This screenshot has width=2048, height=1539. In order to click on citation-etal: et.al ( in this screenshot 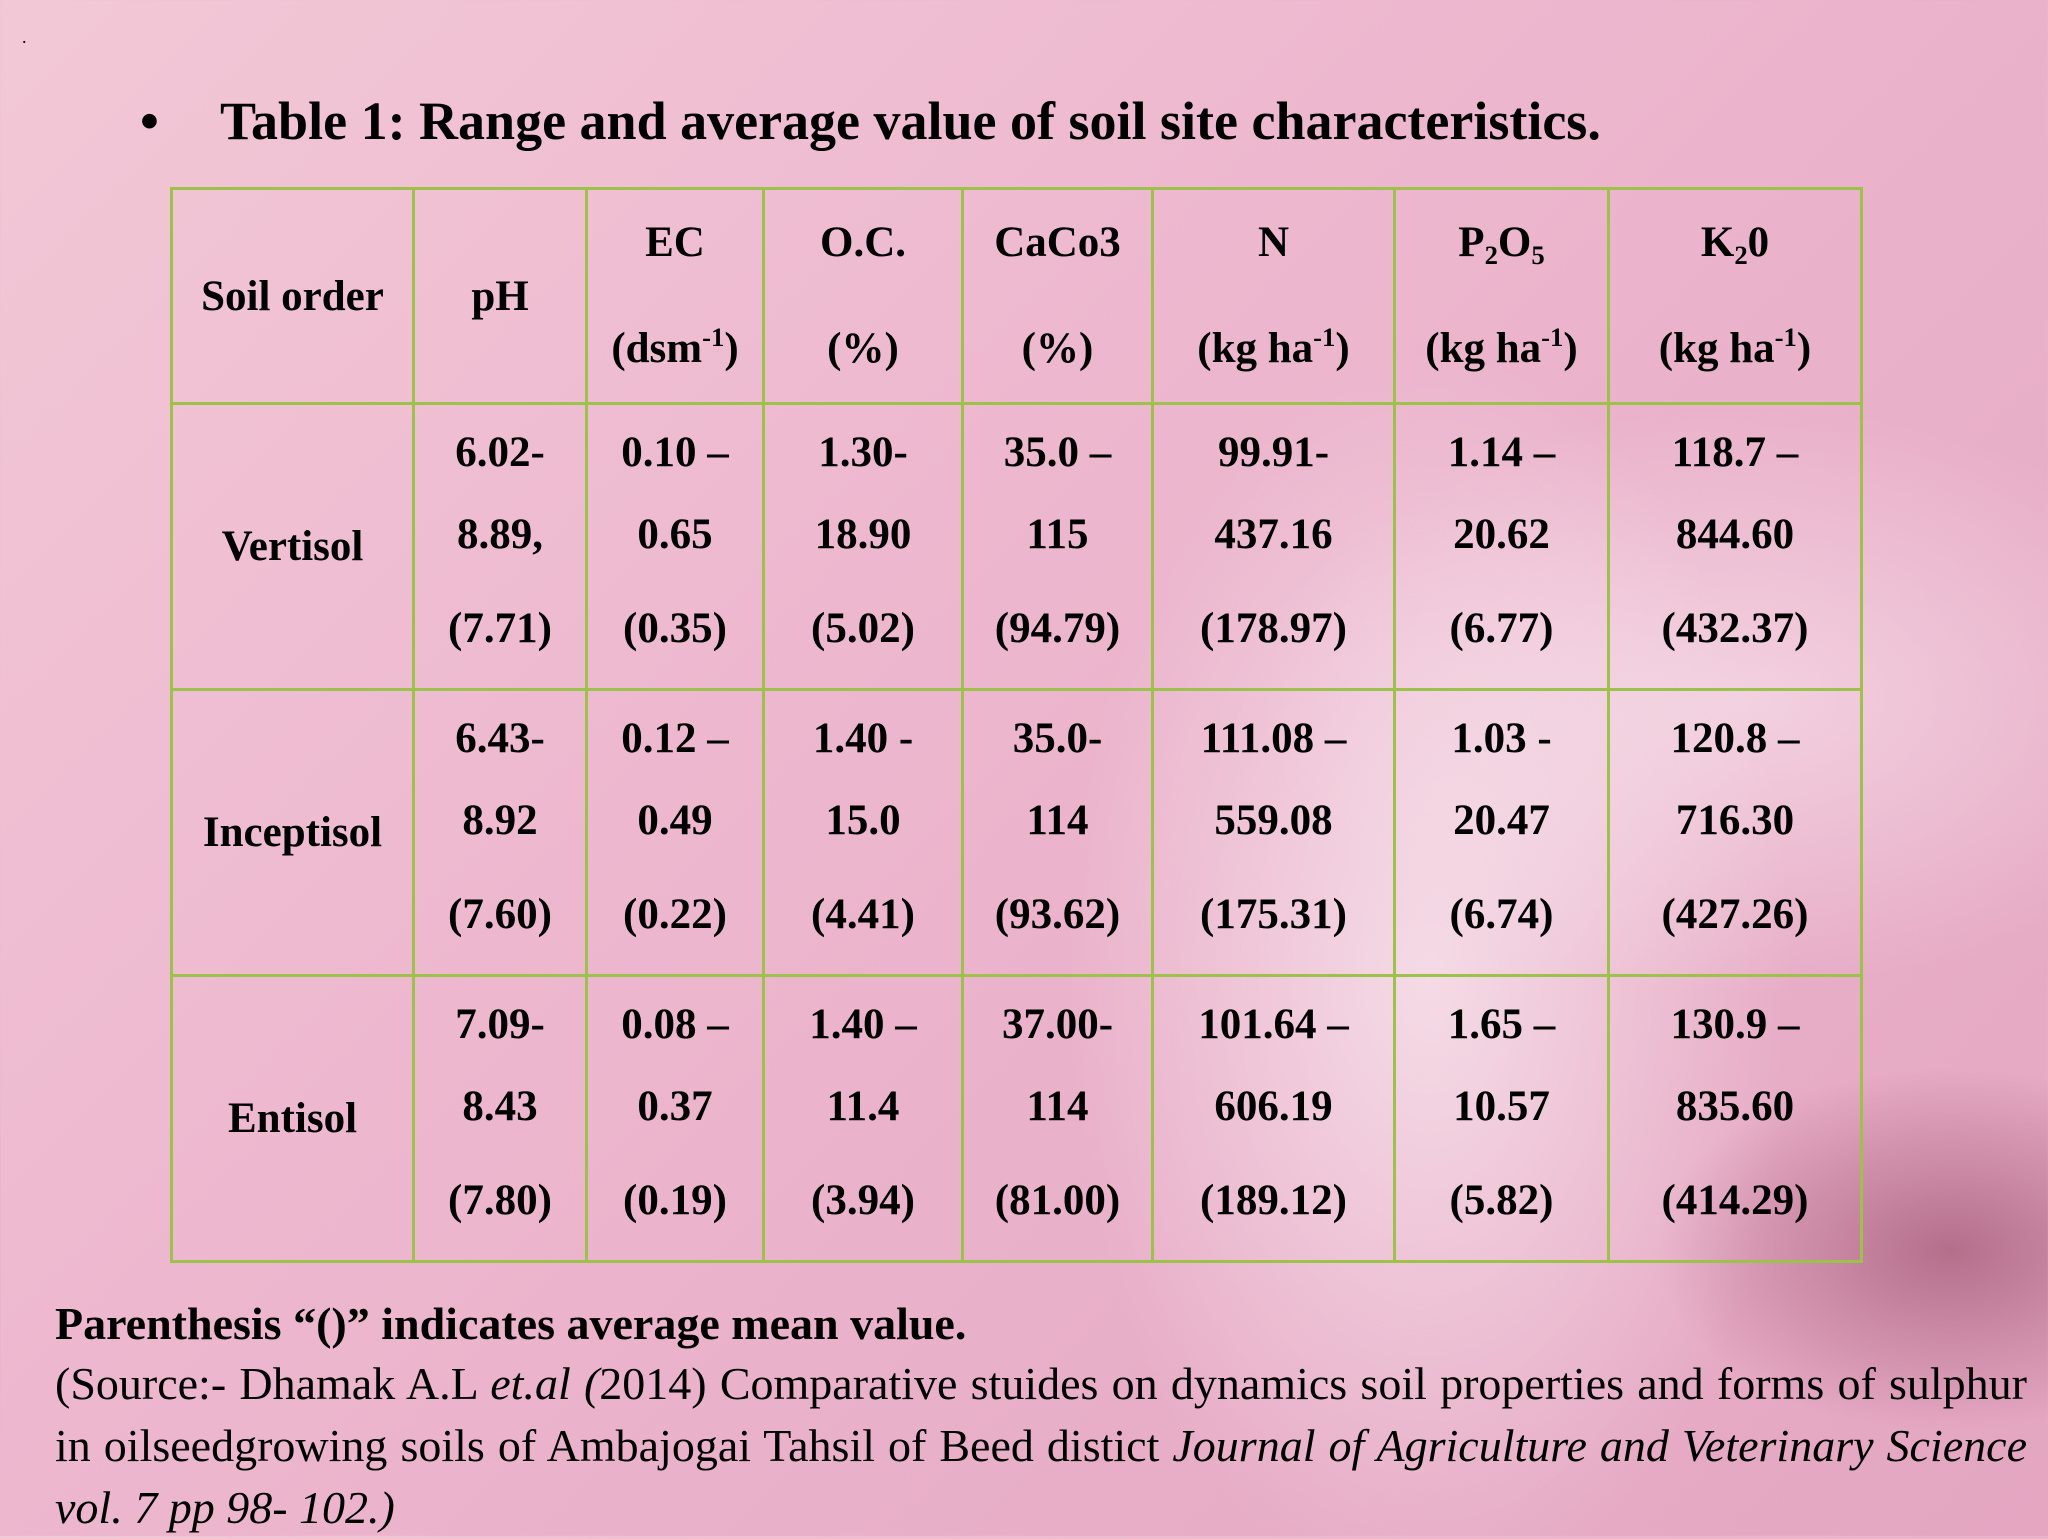, I will do `click(545, 1383)`.